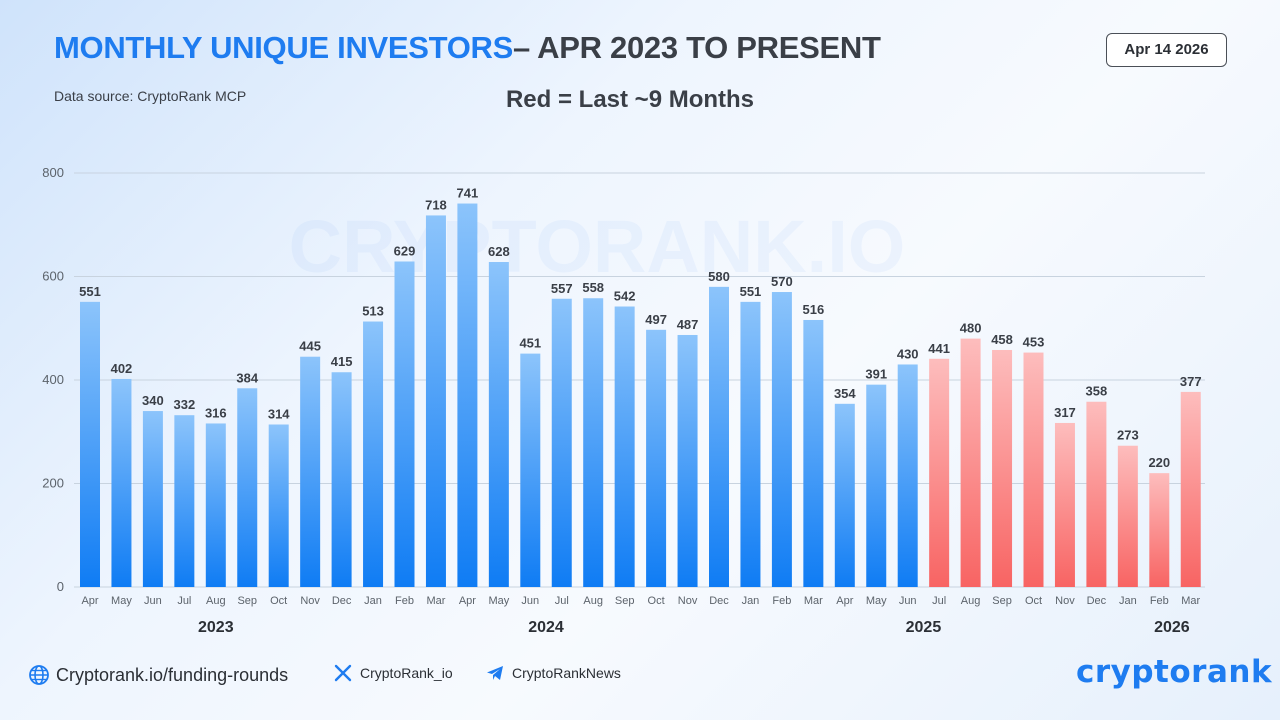 The image size is (1280, 720). Describe the element at coordinates (279, 414) in the screenshot. I see `data-label: 314` at that location.